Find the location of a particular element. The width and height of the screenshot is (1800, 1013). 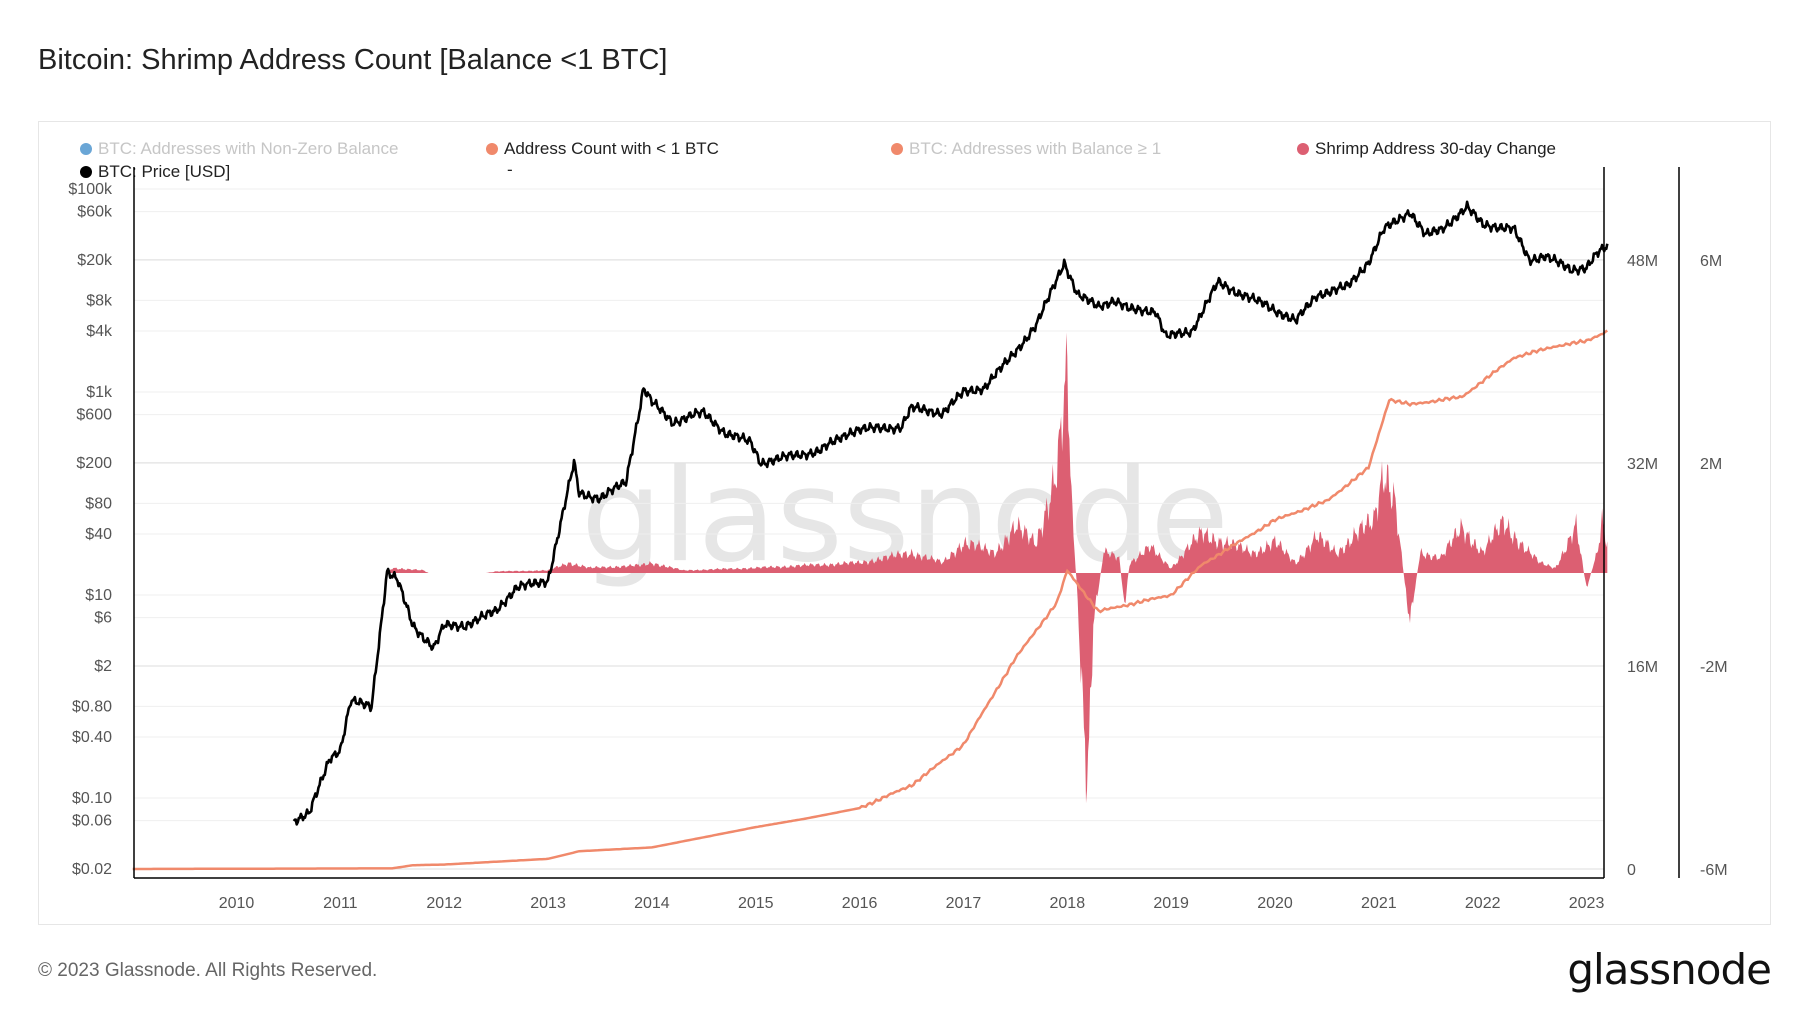

legend-item-balance-gte1: BTC: Addresses with Balance ≥ 1 is located at coordinates (1026, 149).